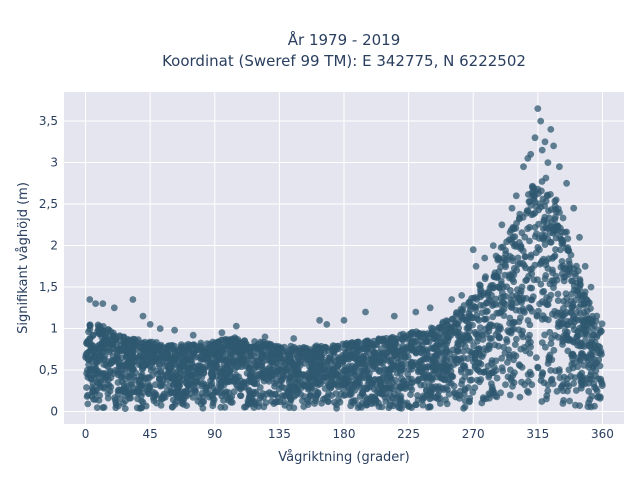 This screenshot has width=640, height=480. What do you see at coordinates (408, 434) in the screenshot?
I see `x-tick-label: 225` at bounding box center [408, 434].